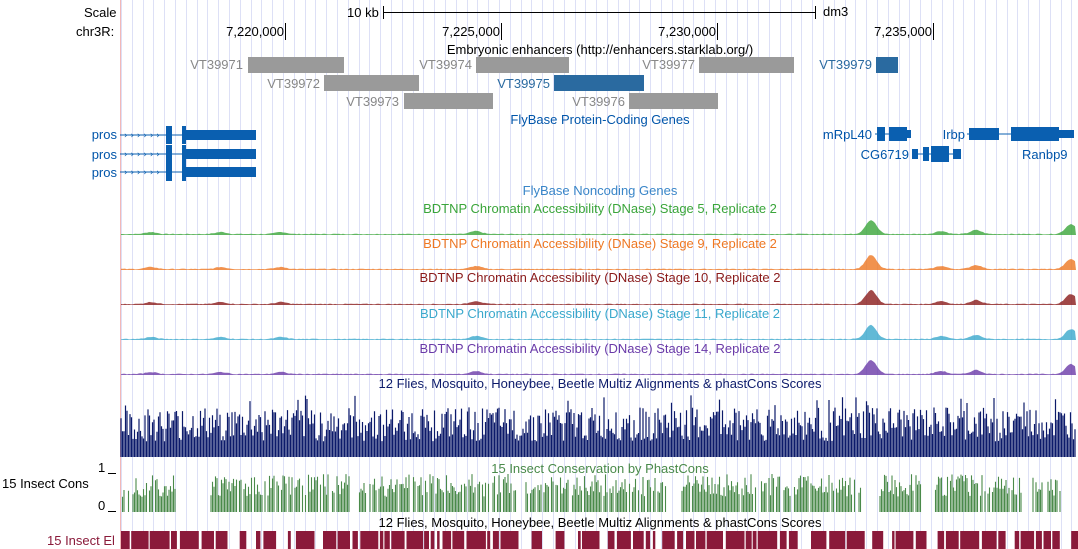  What do you see at coordinates (216, 64) in the screenshot?
I see `enhancer-label: VT39971` at bounding box center [216, 64].